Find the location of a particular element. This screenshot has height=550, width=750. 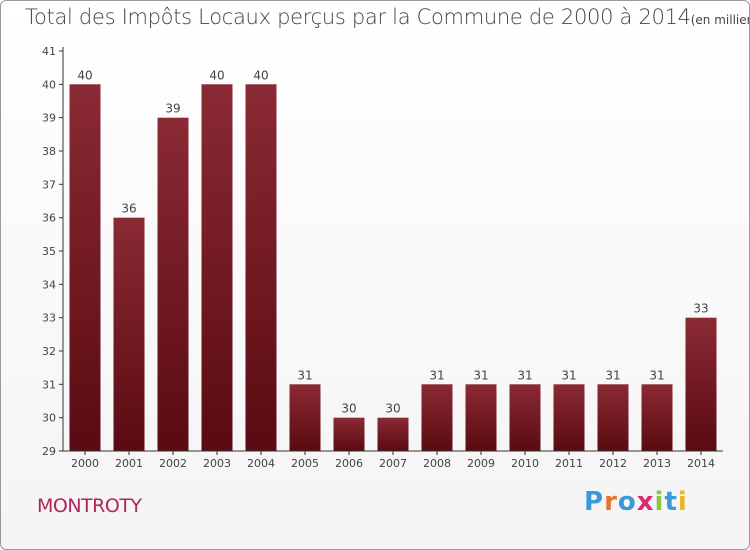

data-label-2009: 31 is located at coordinates (480, 375).